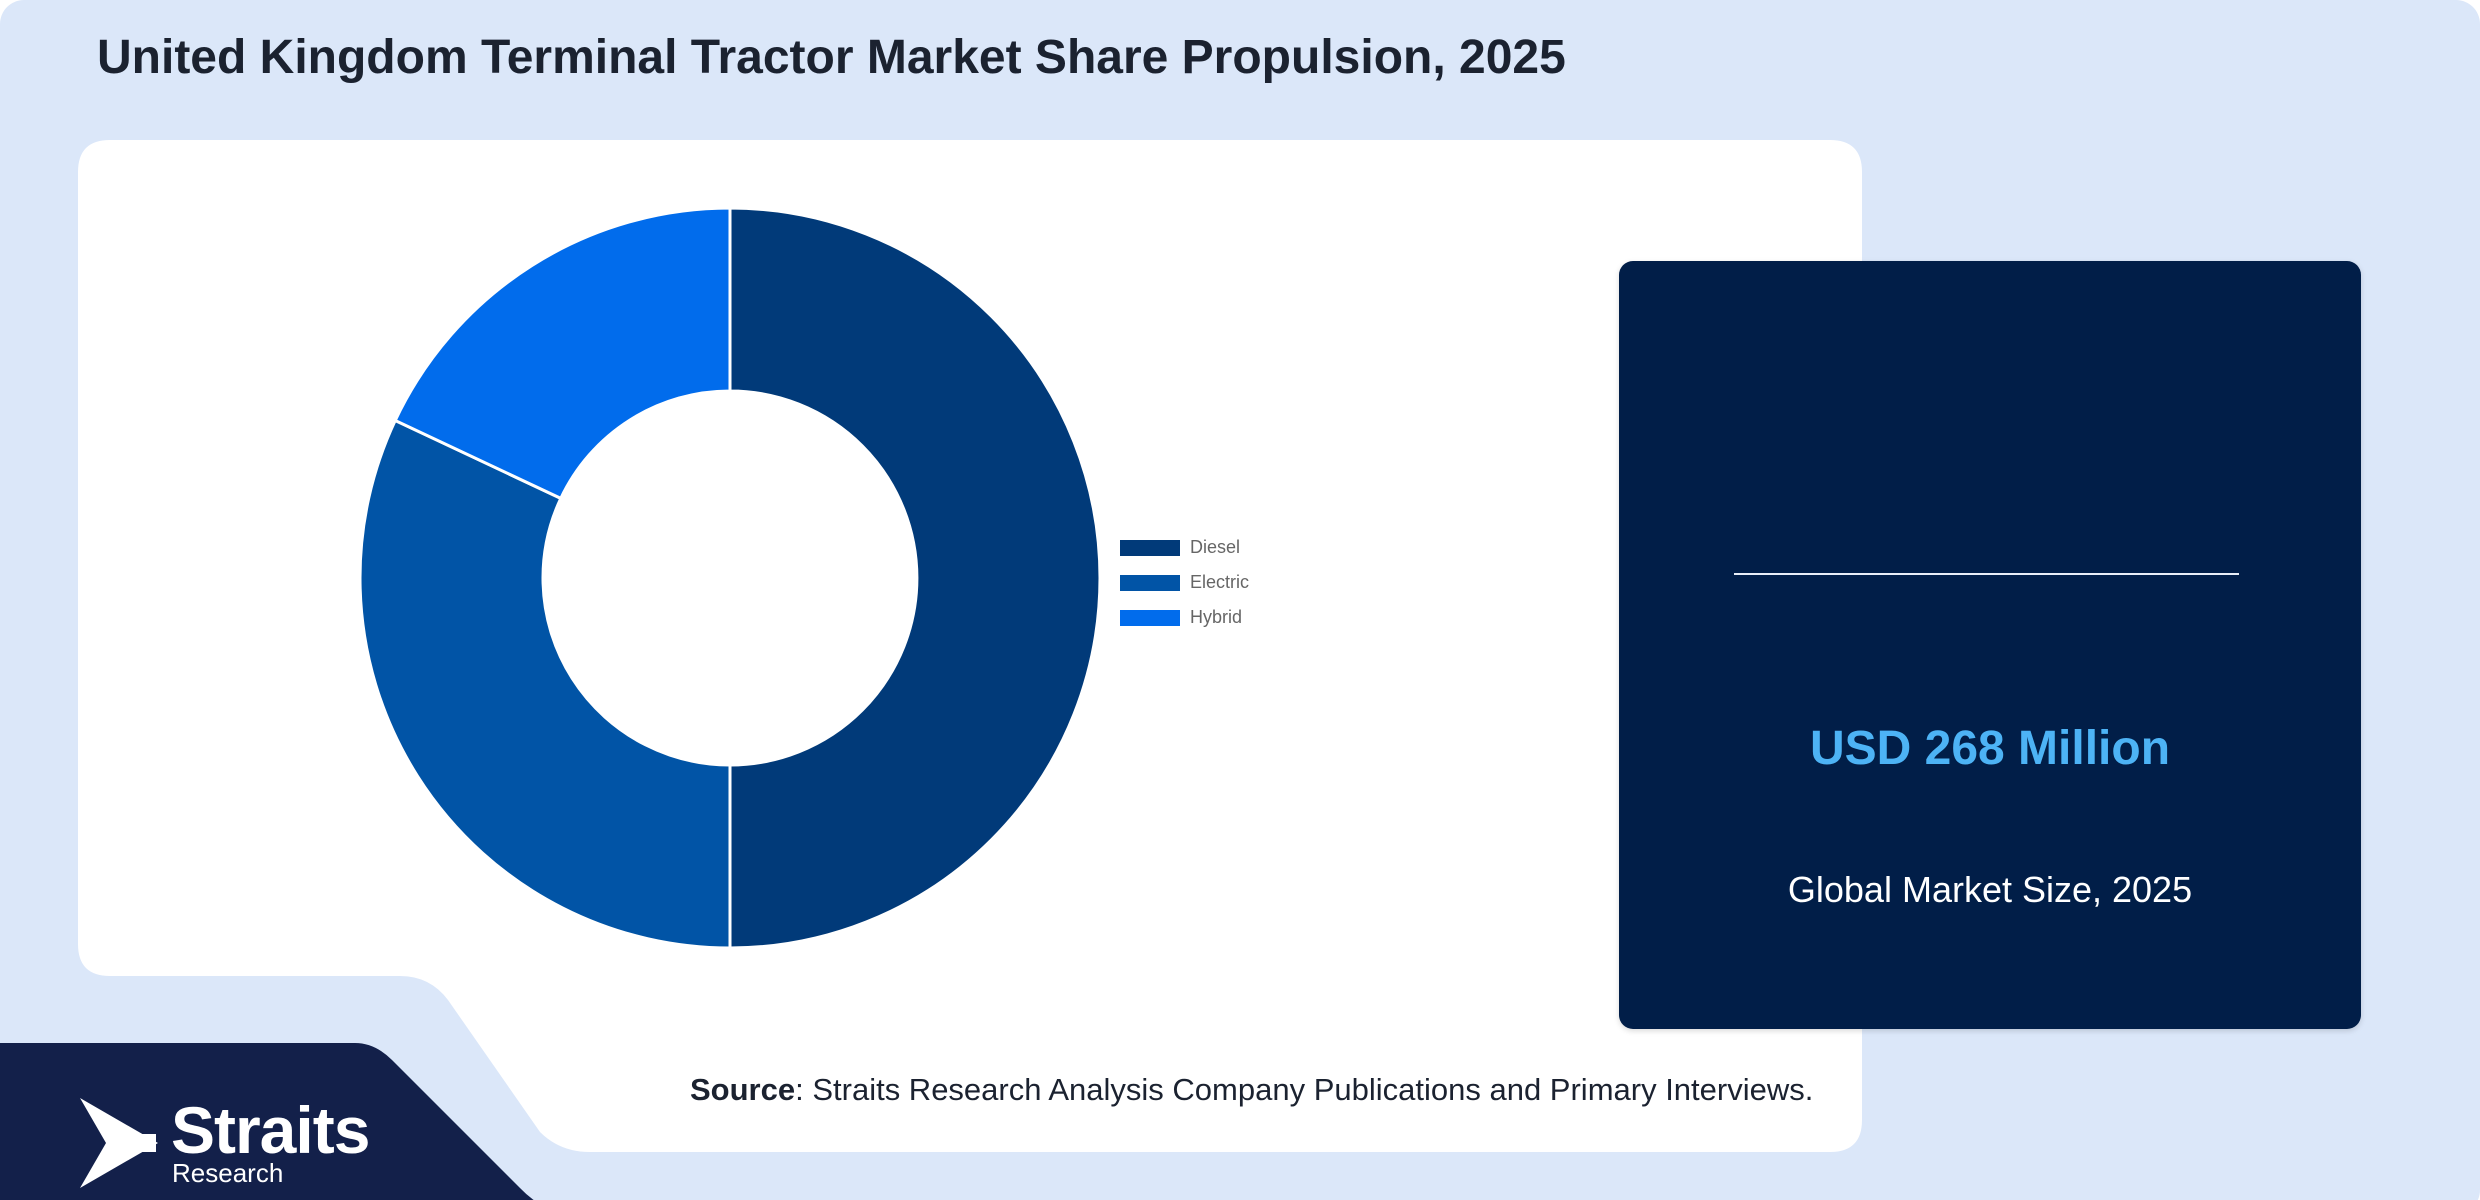 This screenshot has width=2480, height=1200. Describe the element at coordinates (1220, 582) in the screenshot. I see `legend-label: Electric` at that location.